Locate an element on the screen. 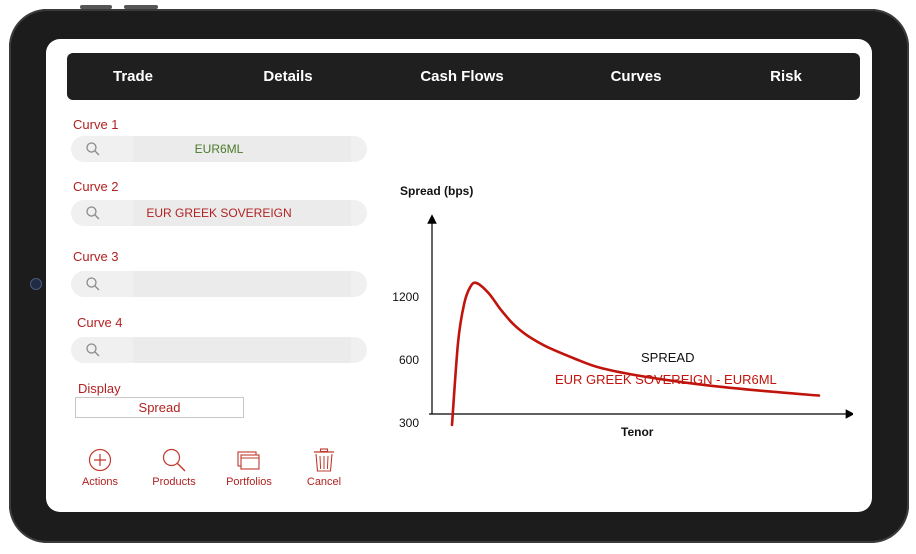 Image resolution: width=916 pixels, height=554 pixels. x-axis-label: Tenor is located at coordinates (637, 432).